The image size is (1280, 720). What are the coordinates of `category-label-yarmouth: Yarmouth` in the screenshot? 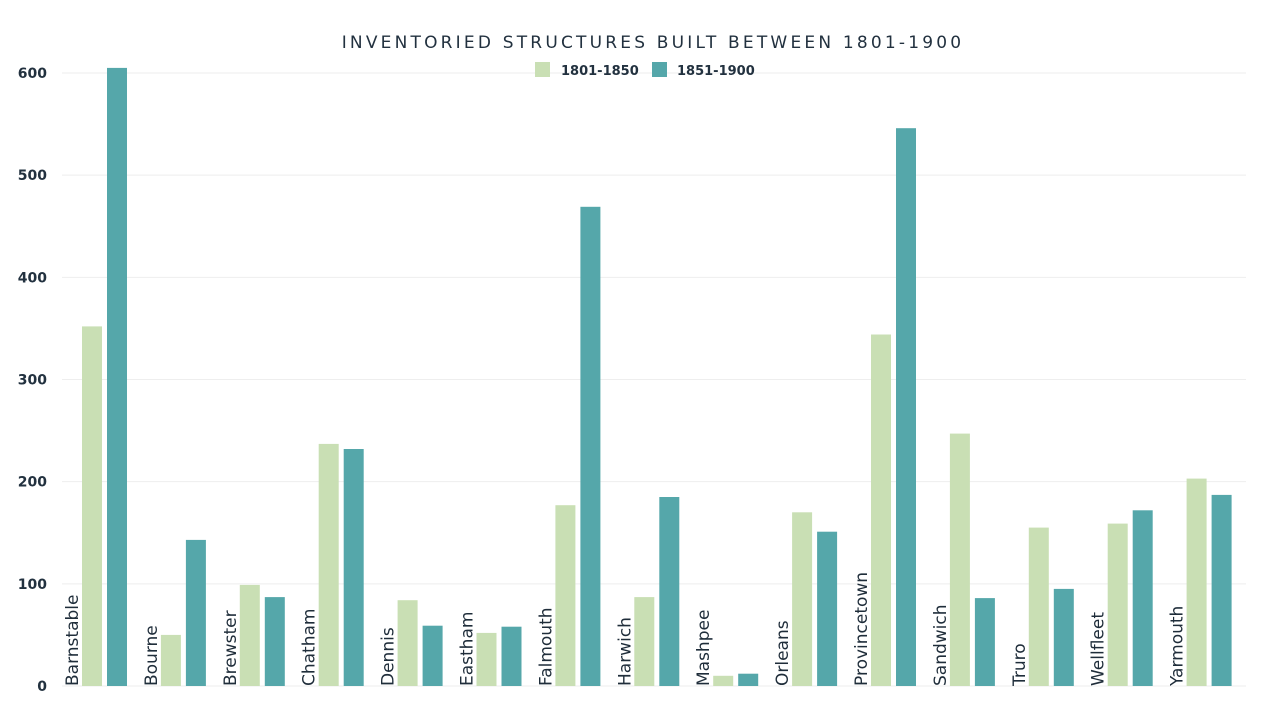 It's located at (1178, 646).